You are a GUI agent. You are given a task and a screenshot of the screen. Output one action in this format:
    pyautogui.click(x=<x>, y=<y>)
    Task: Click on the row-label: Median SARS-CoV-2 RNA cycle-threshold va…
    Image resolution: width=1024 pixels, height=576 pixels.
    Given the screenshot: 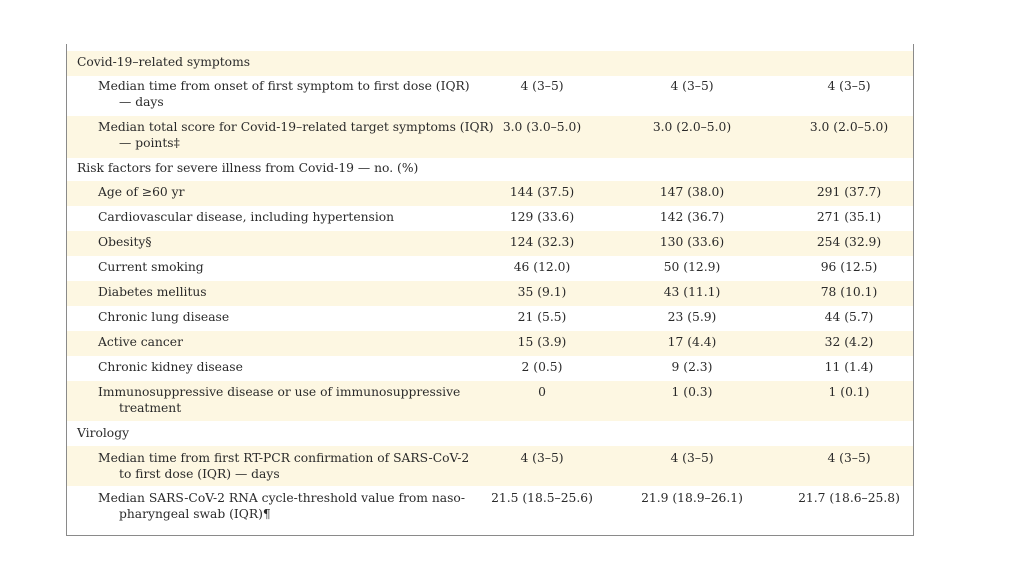 What is the action you would take?
    pyautogui.click(x=281, y=506)
    